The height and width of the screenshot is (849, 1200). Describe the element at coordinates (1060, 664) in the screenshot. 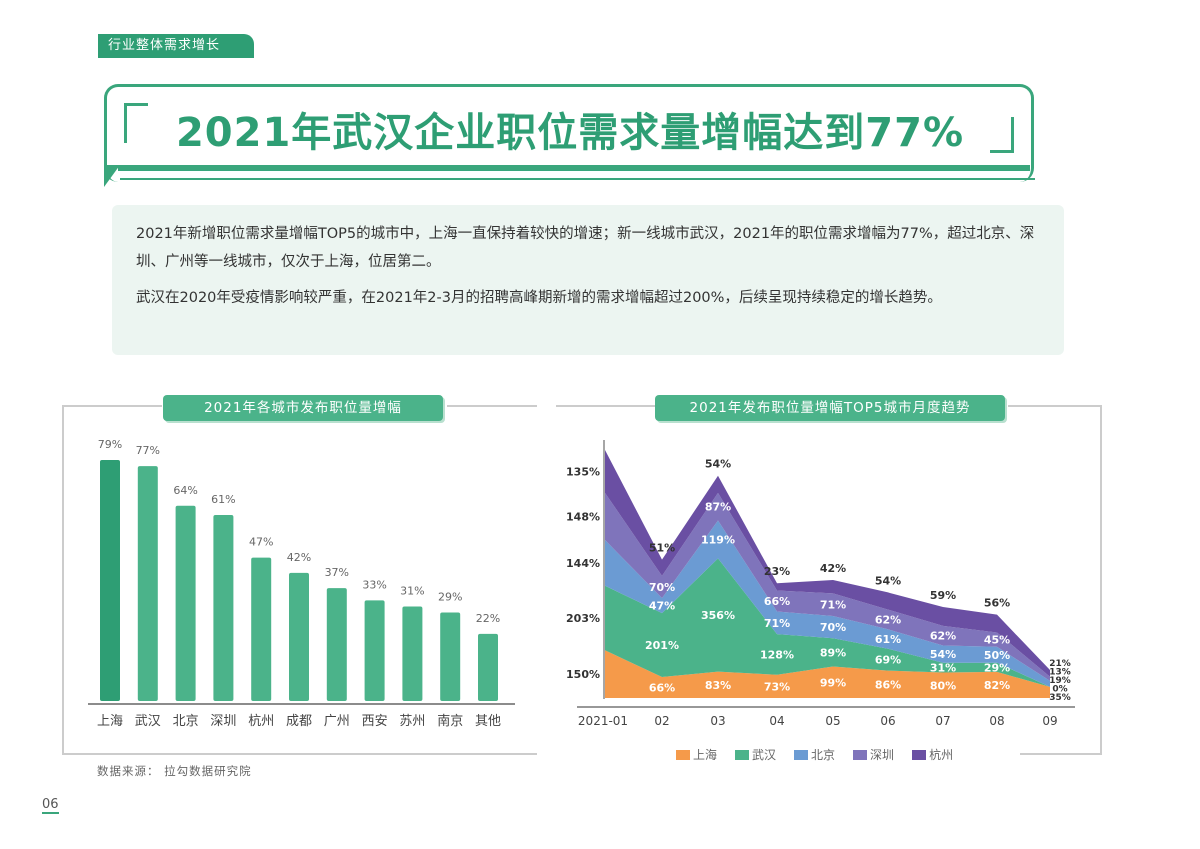

I see `area-value-label: 21%` at that location.